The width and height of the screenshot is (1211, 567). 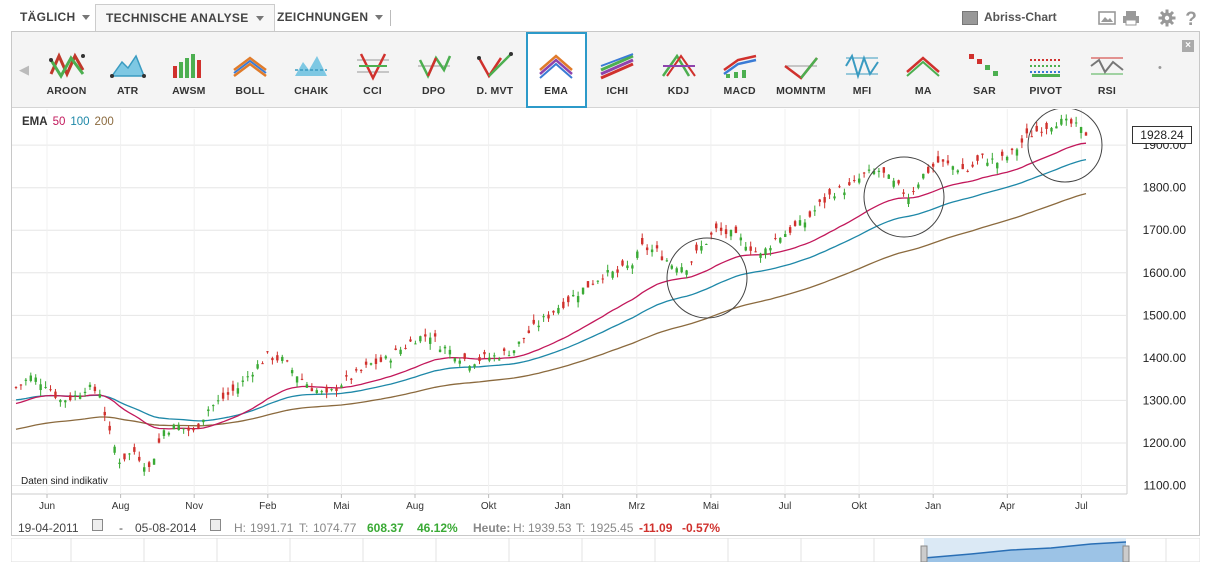 I want to click on indicator-ema-label: EMA, so click(x=556, y=91).